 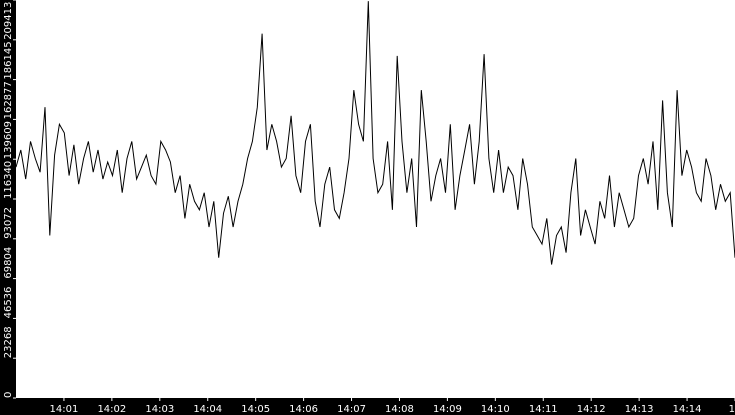 What do you see at coordinates (732, 409) in the screenshot?
I see `x-tick-label: 14` at bounding box center [732, 409].